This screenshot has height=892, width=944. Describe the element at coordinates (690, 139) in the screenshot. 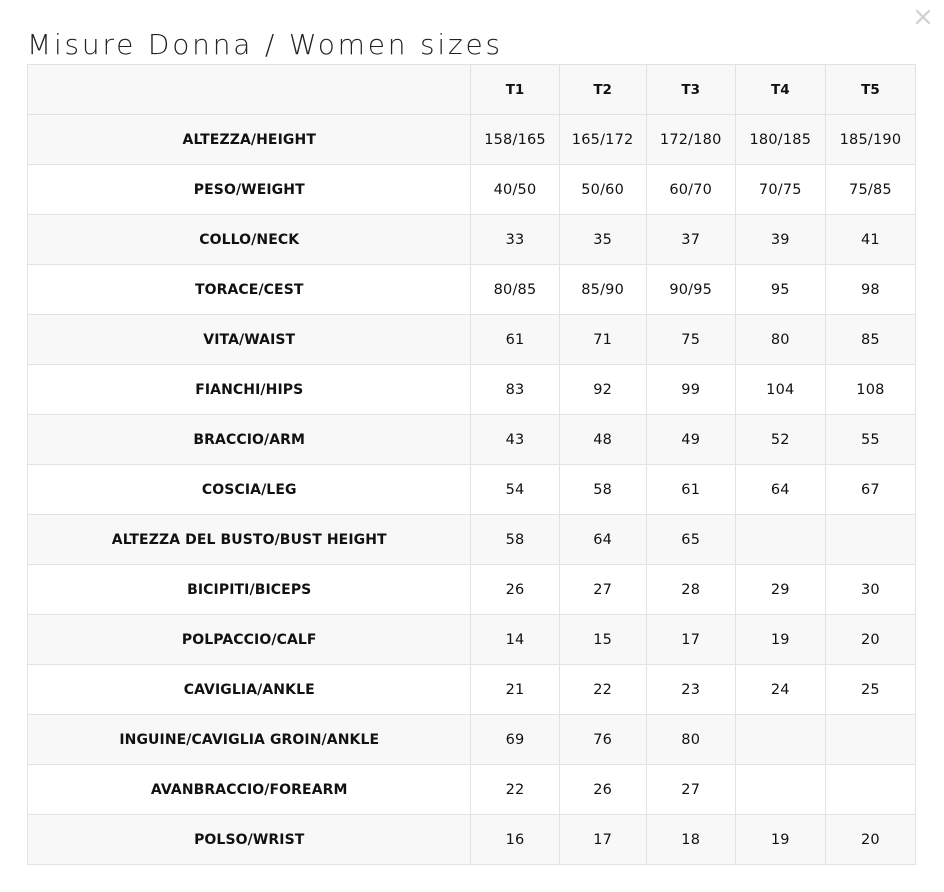

I see `size-value-cell: 172/180` at that location.